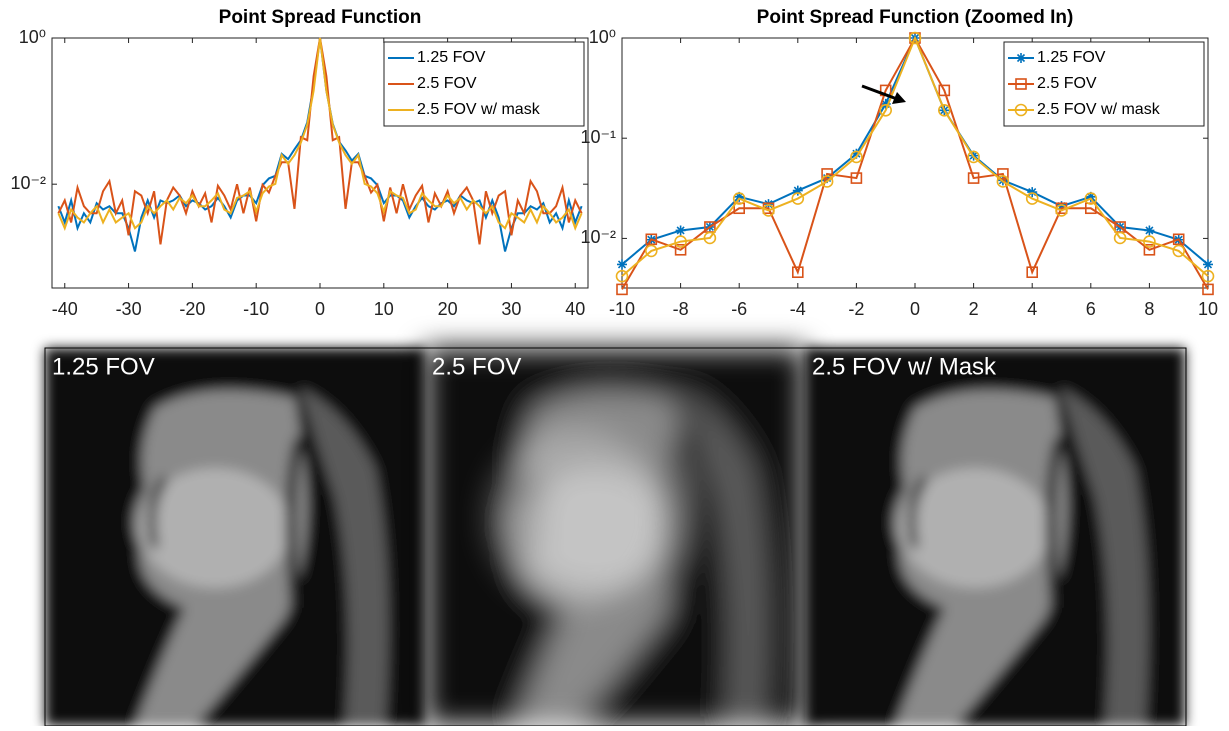  Describe the element at coordinates (798, 309) in the screenshot. I see `x-tick-label: -4` at that location.